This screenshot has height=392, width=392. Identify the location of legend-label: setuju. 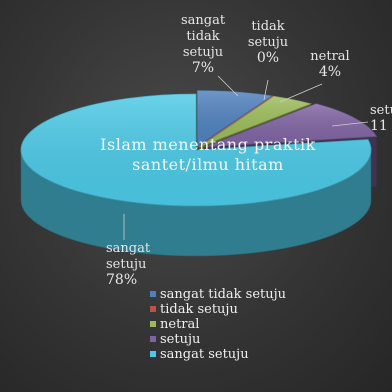
(180, 339).